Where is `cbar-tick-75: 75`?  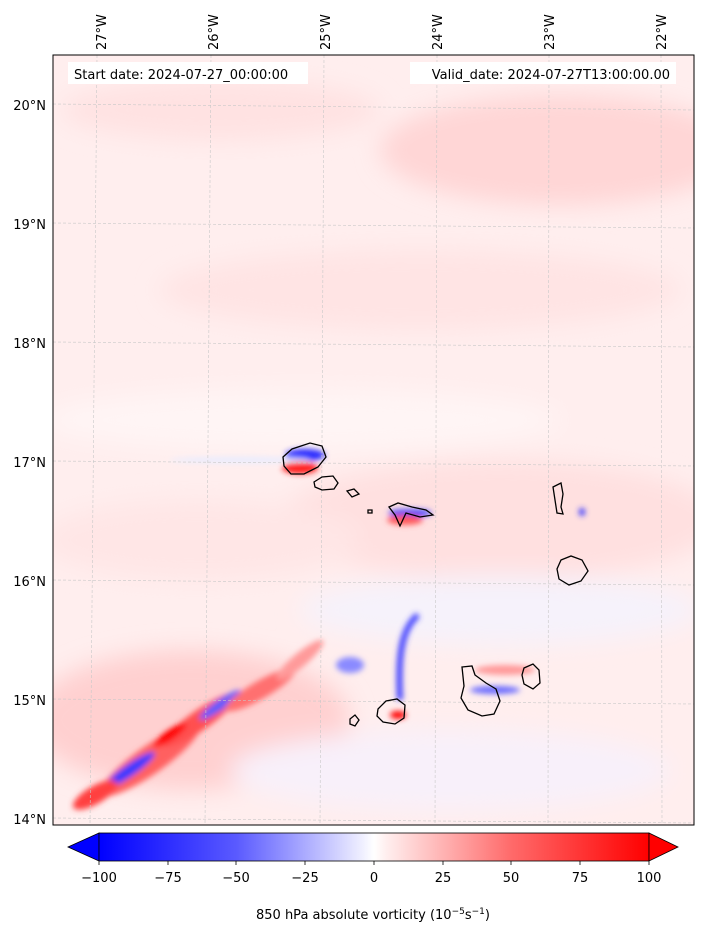 cbar-tick-75: 75 is located at coordinates (580, 878).